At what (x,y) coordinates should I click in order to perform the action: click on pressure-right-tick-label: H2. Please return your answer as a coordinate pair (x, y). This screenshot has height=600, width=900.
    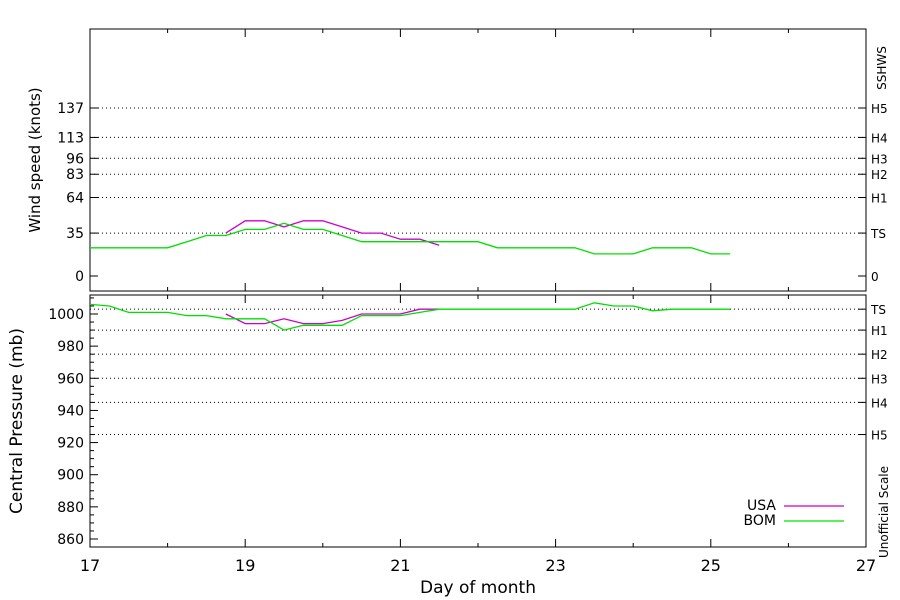
    Looking at the image, I should click on (879, 355).